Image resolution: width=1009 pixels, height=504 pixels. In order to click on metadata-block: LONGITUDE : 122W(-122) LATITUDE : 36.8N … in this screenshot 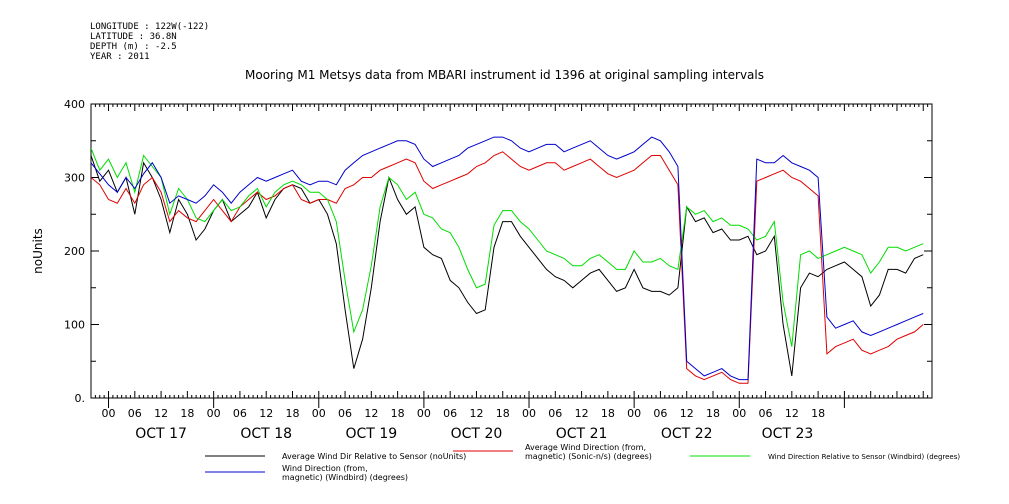, I will do `click(149, 42)`.